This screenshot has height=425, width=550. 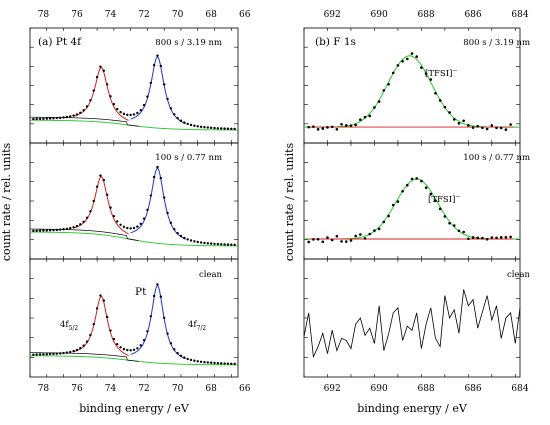 I want to click on pt4f-top-tick-label: 66, so click(x=245, y=15).